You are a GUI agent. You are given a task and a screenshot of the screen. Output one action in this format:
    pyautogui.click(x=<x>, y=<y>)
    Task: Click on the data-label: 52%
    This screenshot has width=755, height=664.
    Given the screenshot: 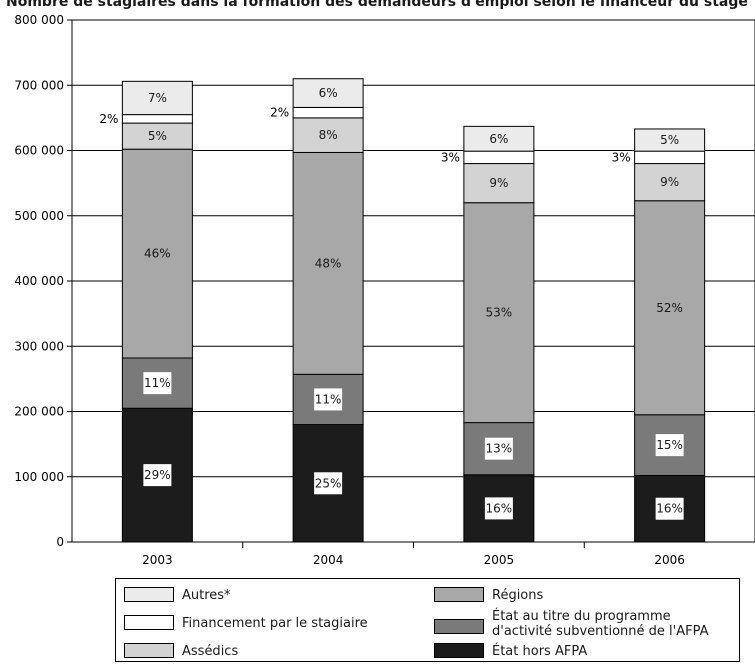 What is the action you would take?
    pyautogui.click(x=669, y=308)
    